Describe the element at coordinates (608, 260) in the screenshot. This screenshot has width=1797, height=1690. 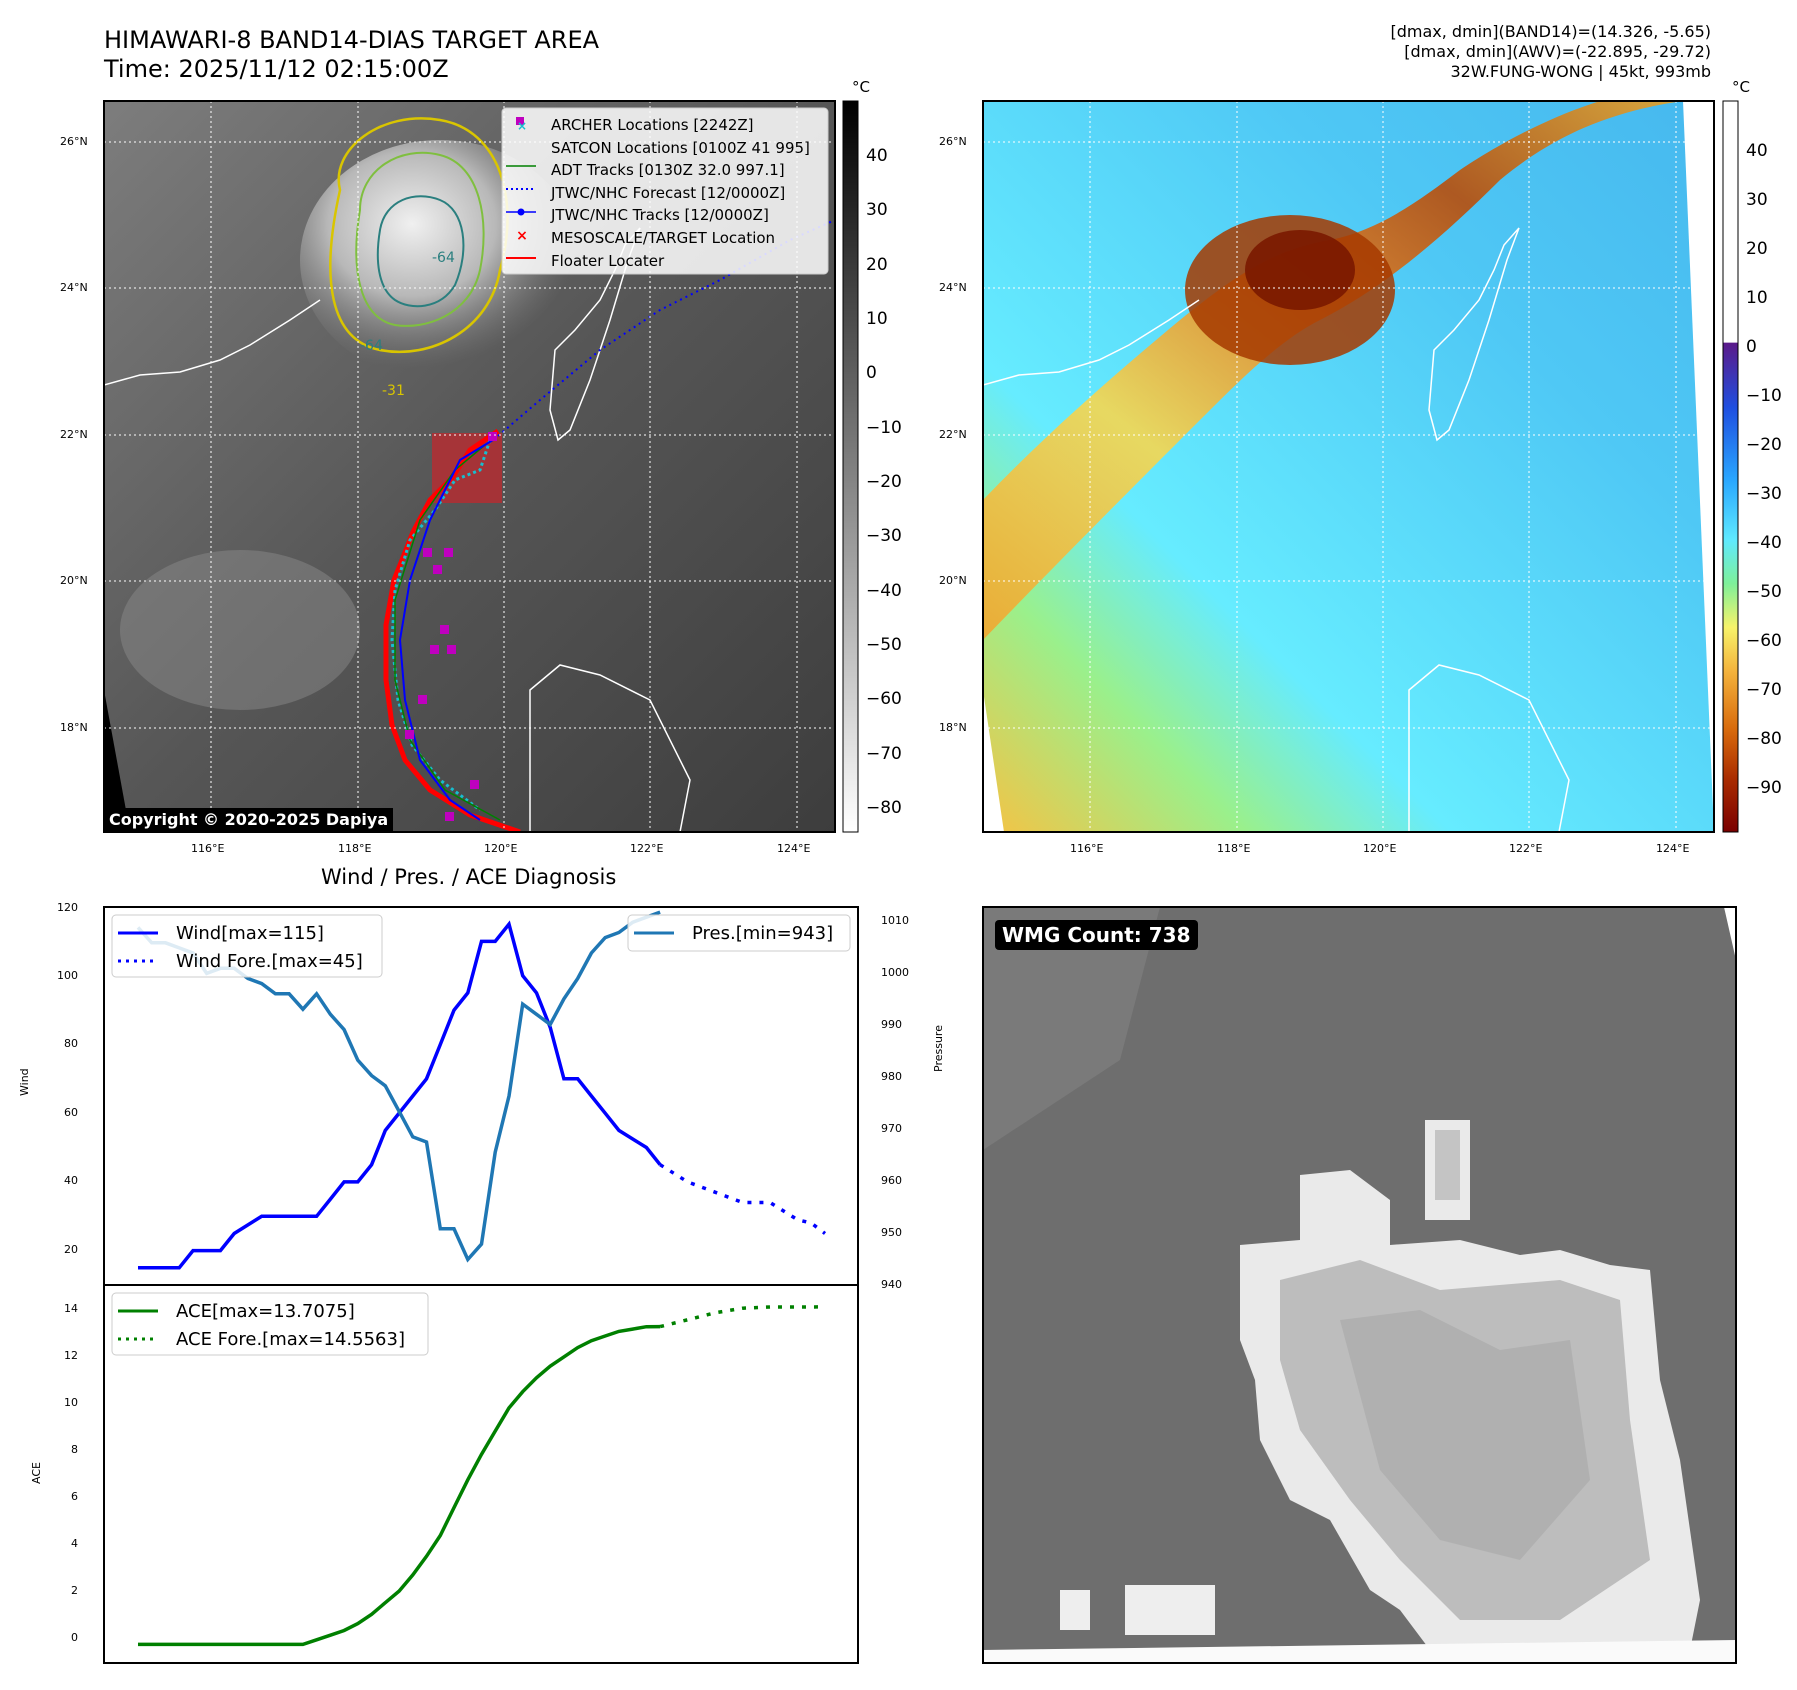
I see `legend-floater: Floater Locater` at that location.